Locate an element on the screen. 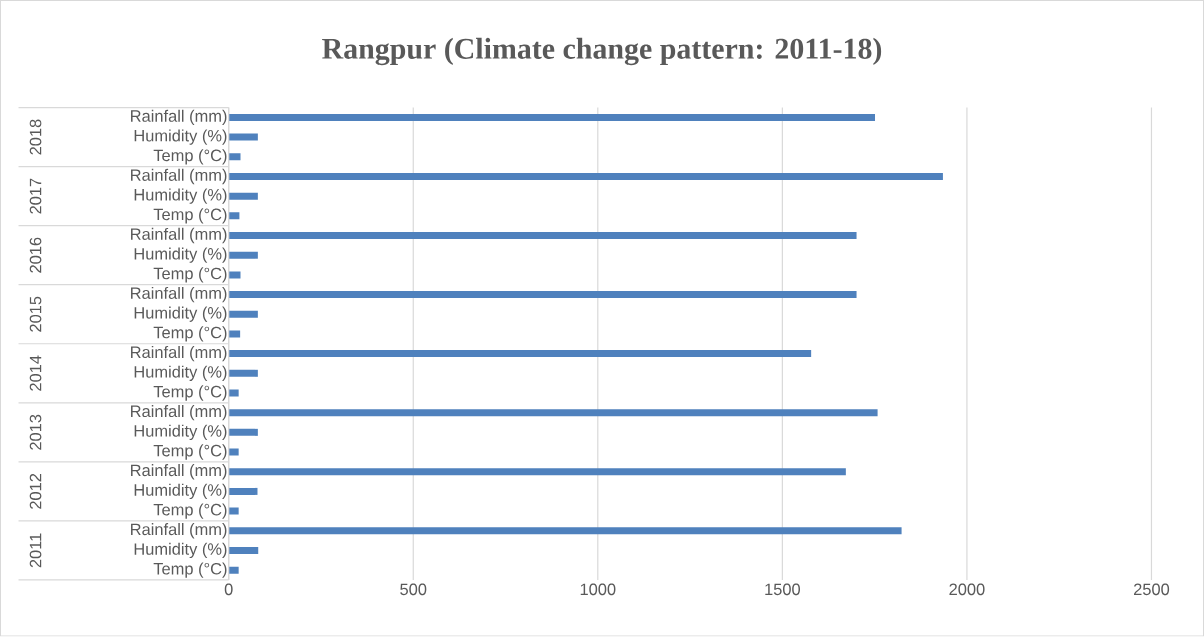  text: 2018 is located at coordinates (35, 137).